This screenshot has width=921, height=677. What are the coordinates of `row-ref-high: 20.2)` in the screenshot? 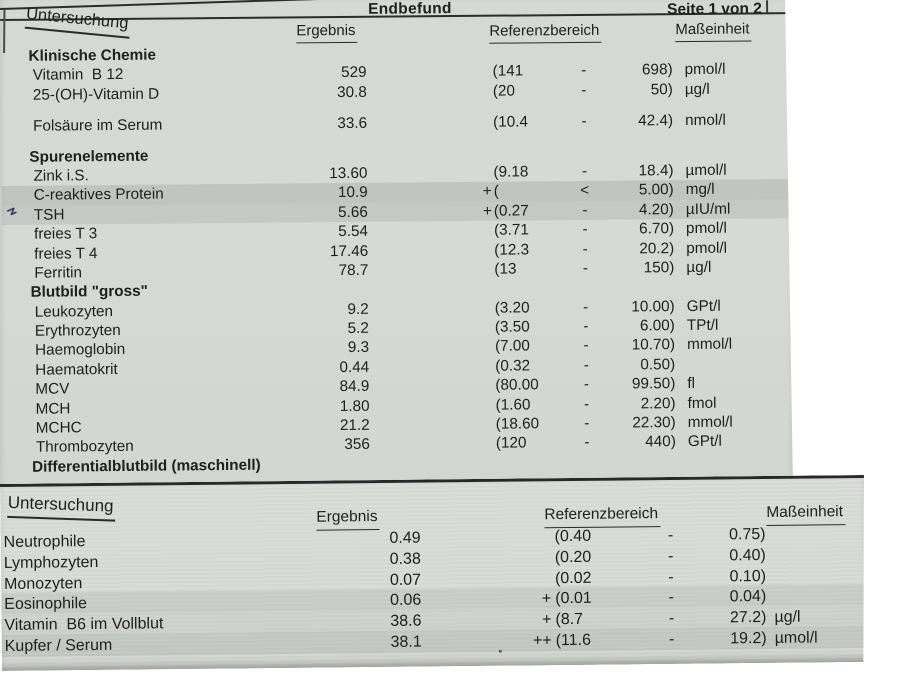 It's located at (657, 248).